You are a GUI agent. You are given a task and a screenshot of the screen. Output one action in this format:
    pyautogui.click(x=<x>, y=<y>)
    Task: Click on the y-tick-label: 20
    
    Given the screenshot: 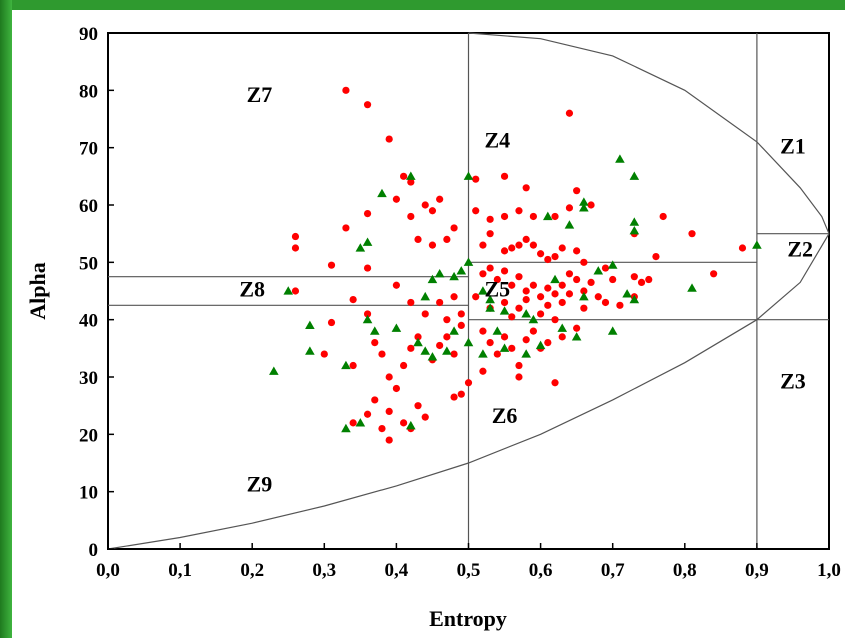 What is the action you would take?
    pyautogui.click(x=88, y=435)
    